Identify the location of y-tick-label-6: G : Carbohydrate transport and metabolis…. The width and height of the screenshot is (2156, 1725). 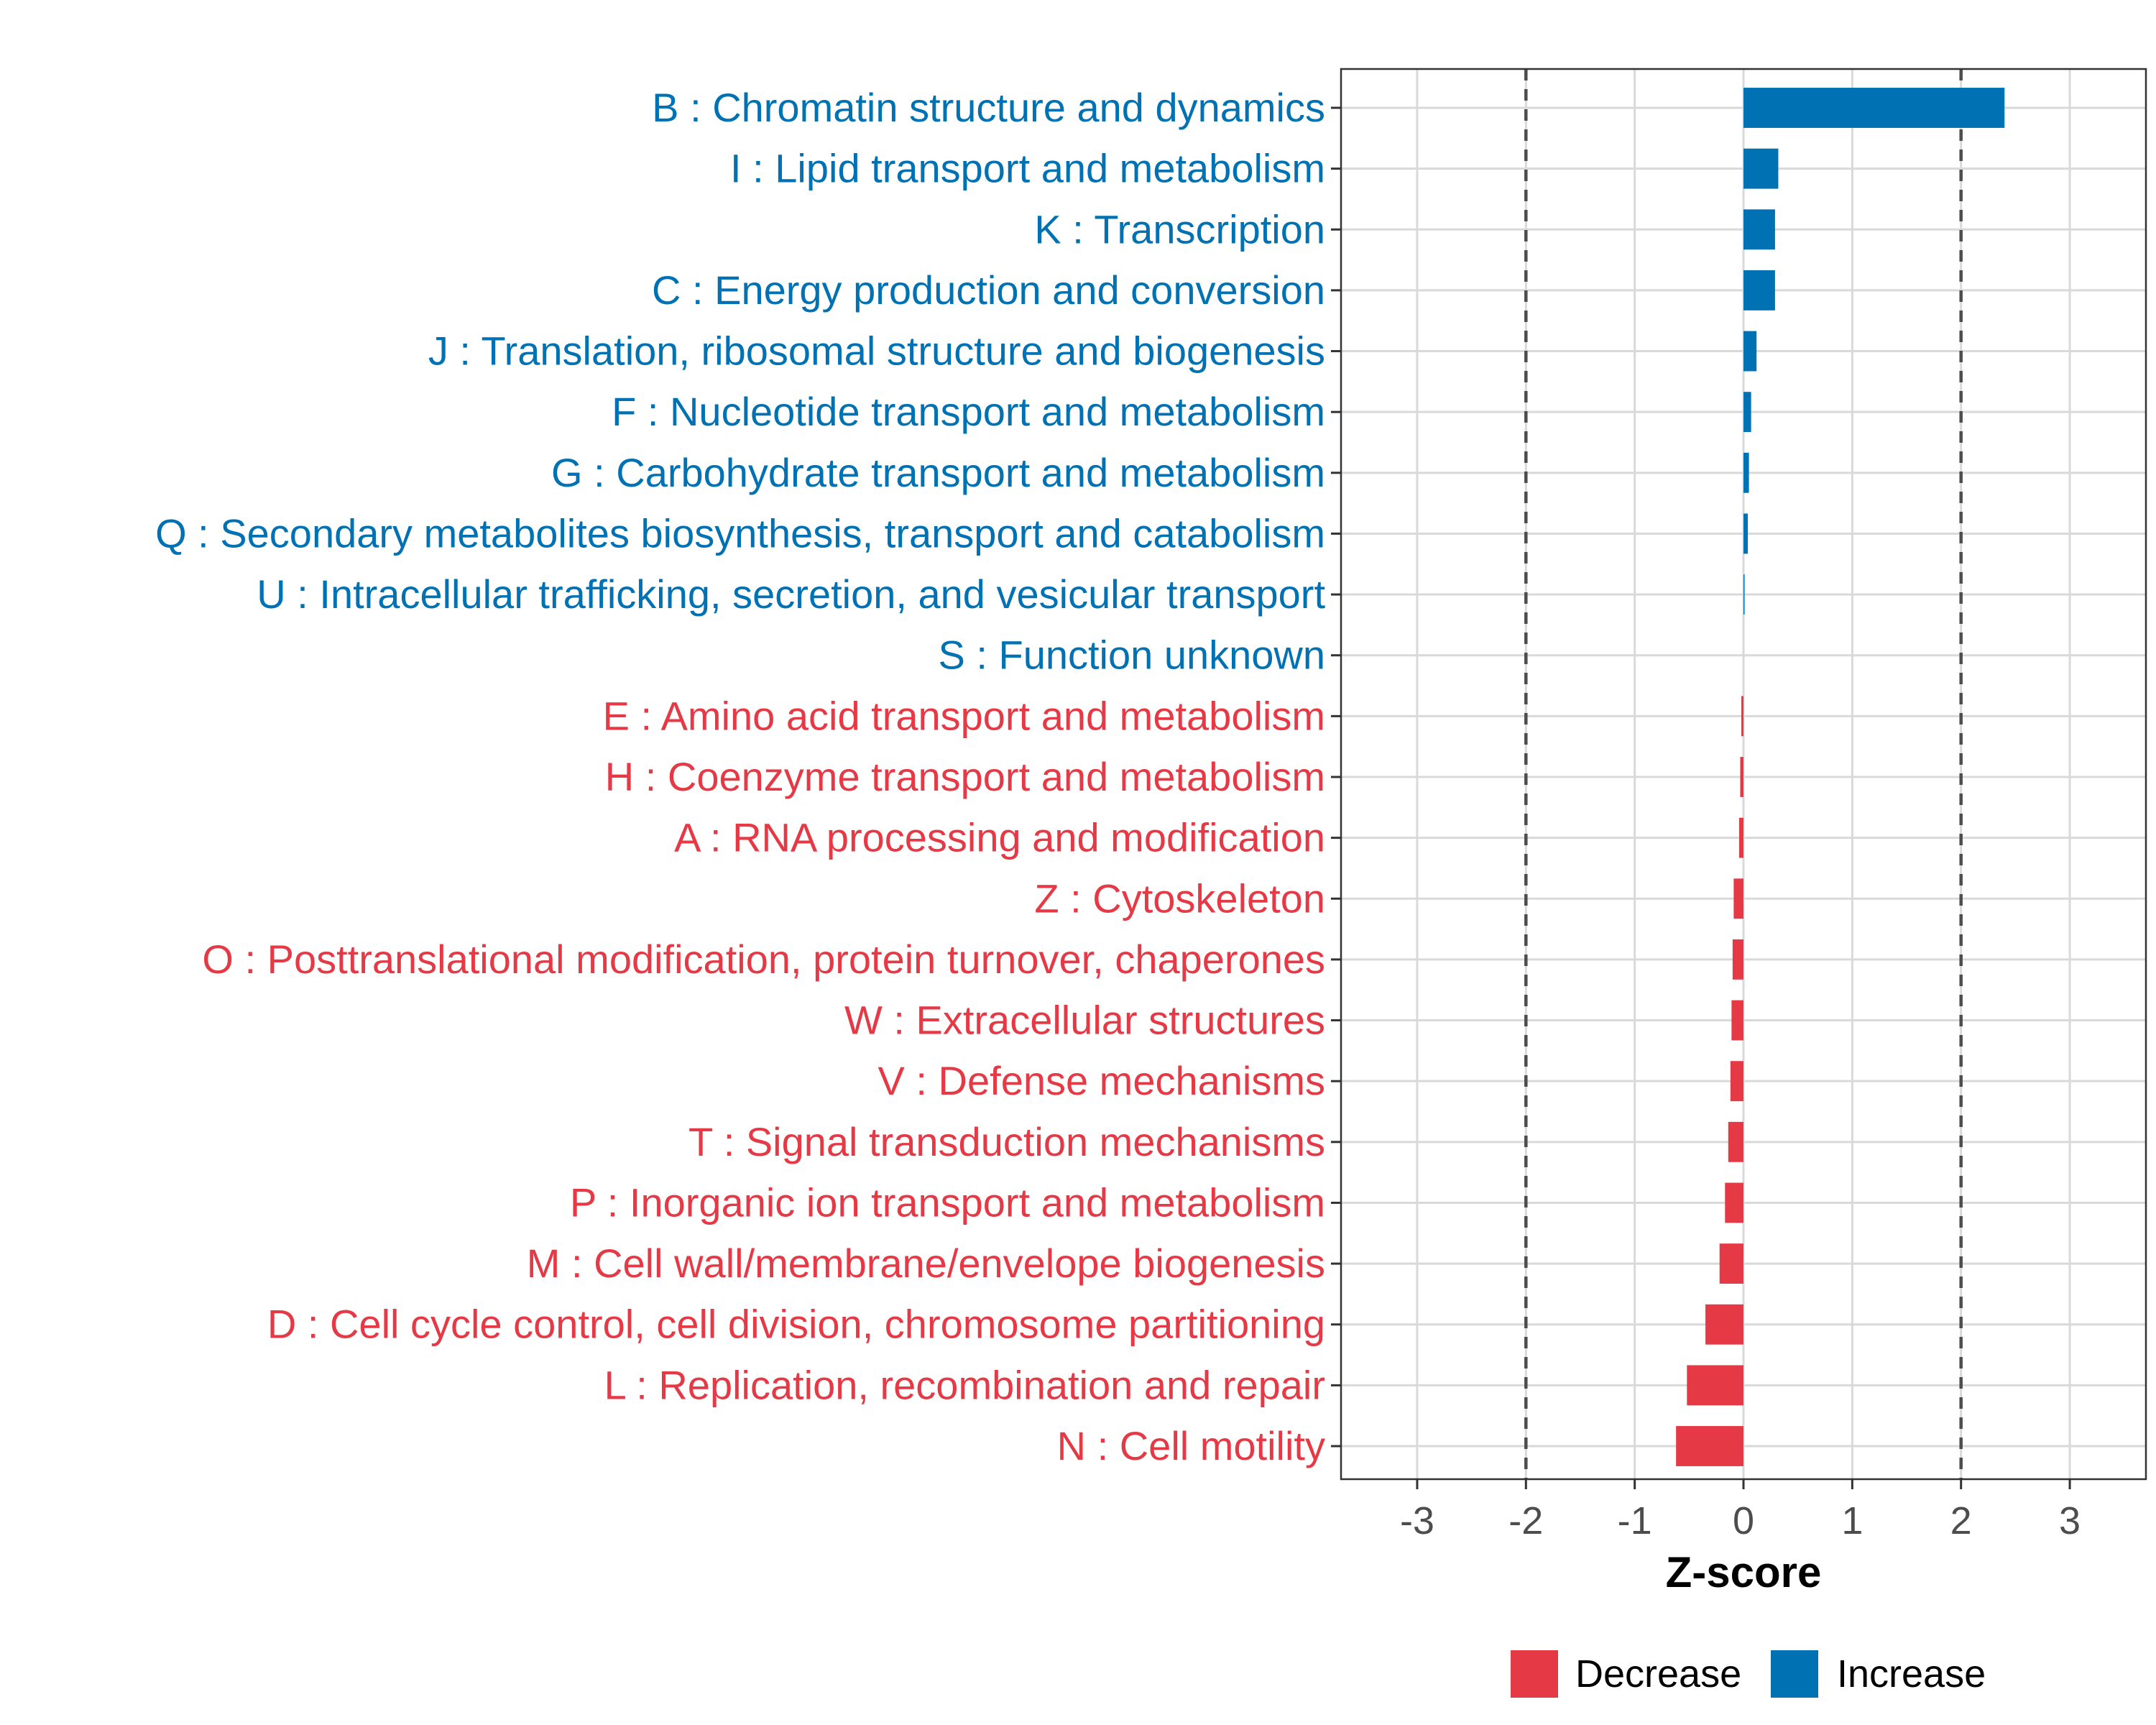
(938, 472).